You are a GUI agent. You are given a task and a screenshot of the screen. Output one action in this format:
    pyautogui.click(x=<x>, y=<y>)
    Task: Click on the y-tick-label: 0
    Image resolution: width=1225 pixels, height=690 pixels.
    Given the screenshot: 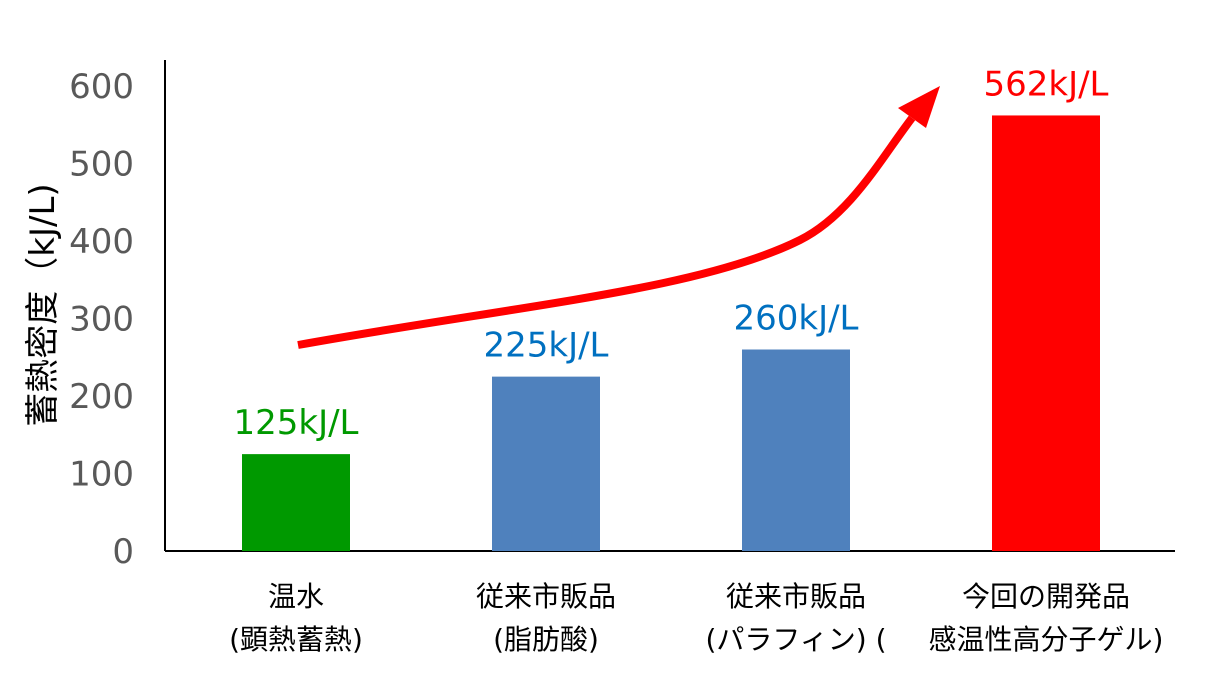 What is the action you would take?
    pyautogui.click(x=123, y=552)
    